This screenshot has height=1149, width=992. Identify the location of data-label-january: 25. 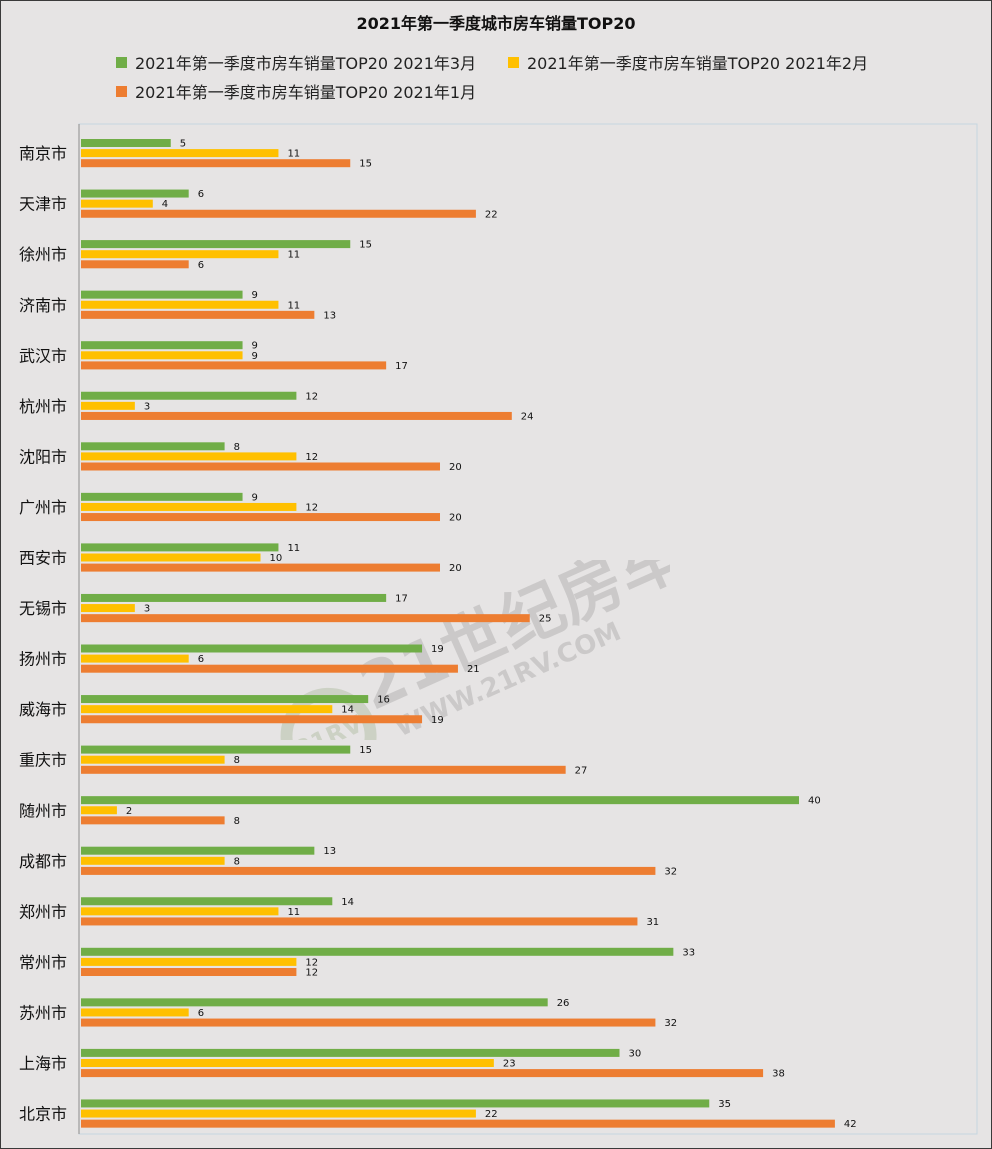
(545, 619).